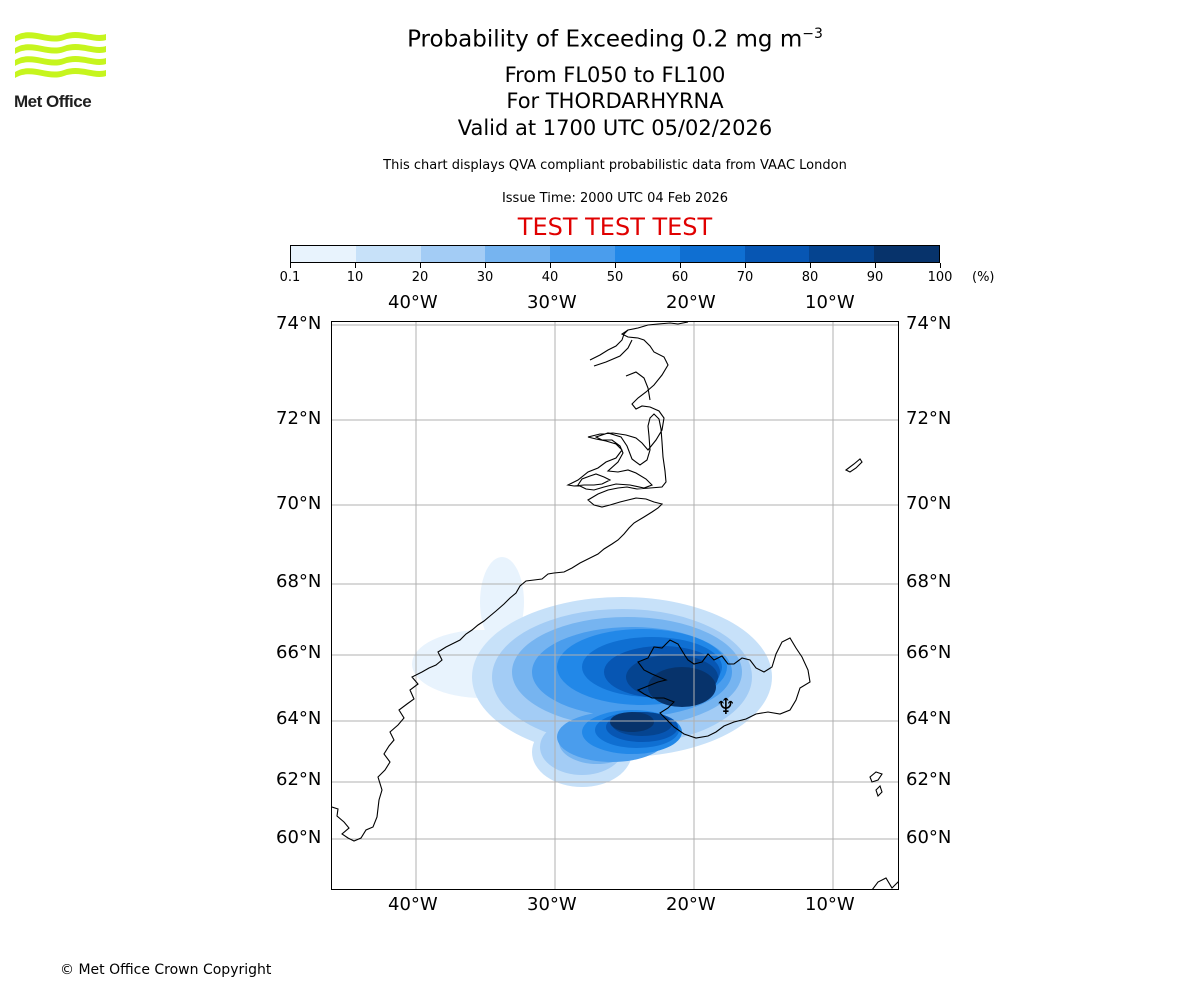  Describe the element at coordinates (615, 277) in the screenshot. I see `colorbar-tick-label: 50` at that location.